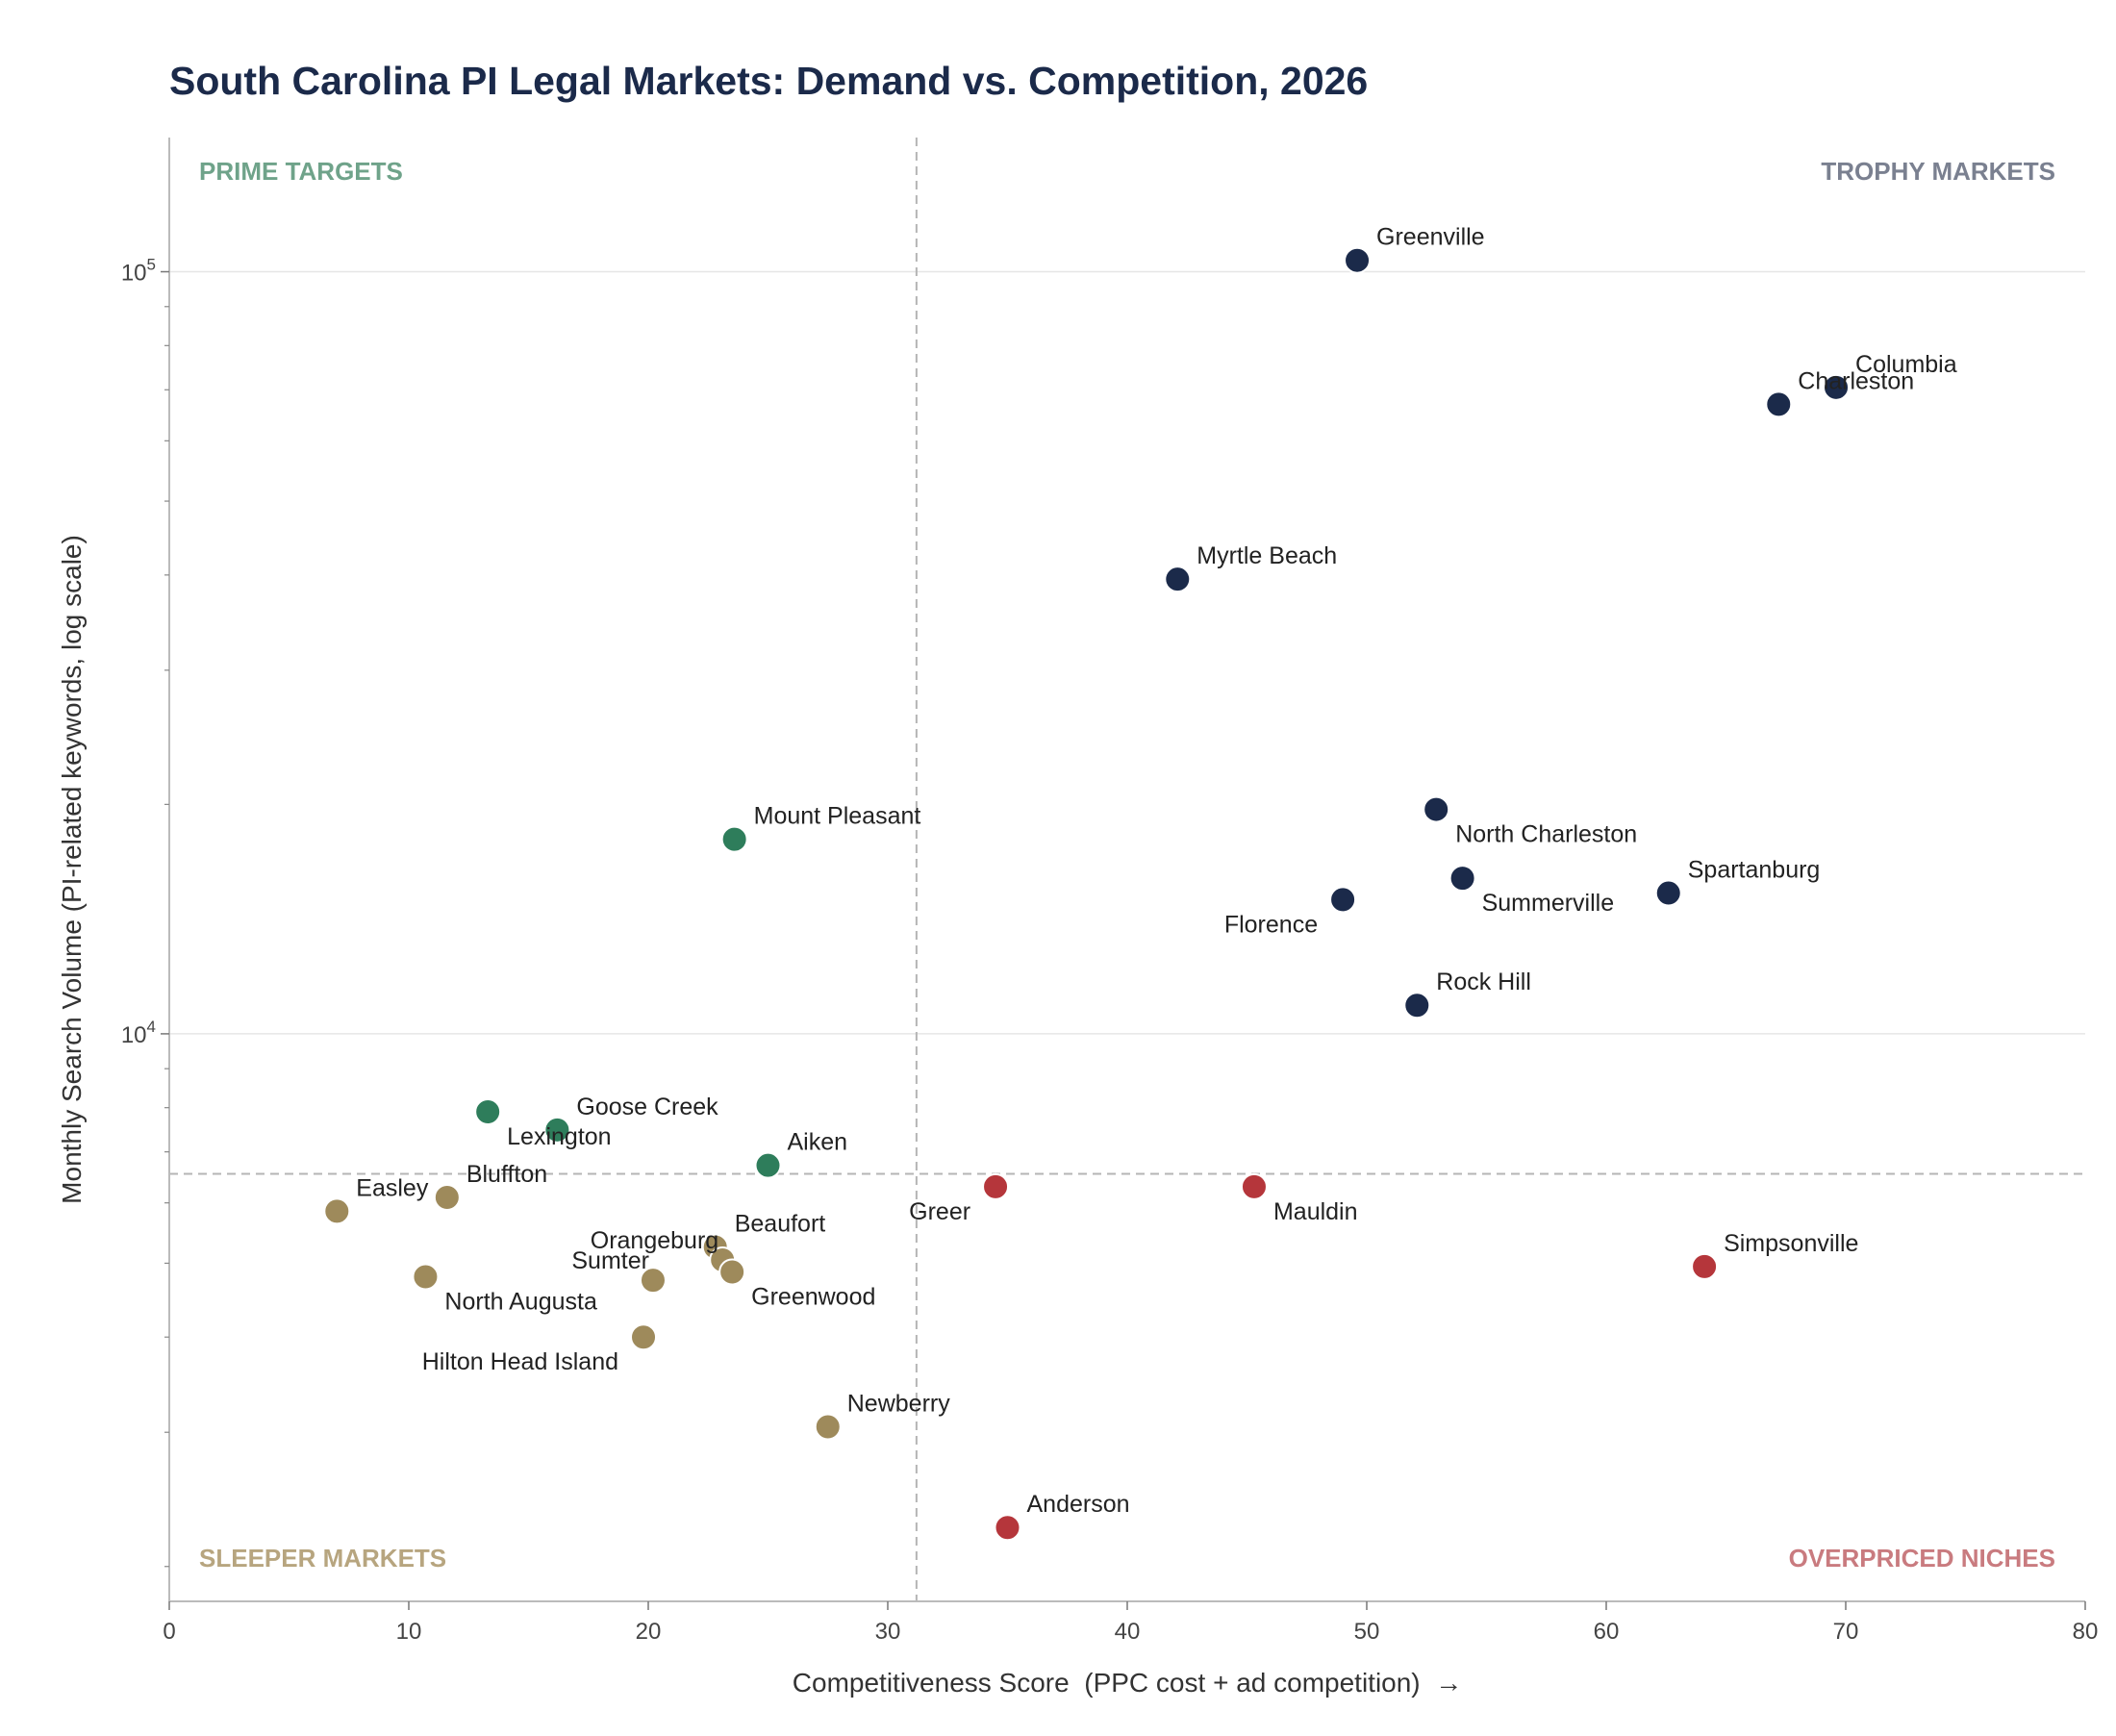 This screenshot has width=2116, height=1736. What do you see at coordinates (1430, 237) in the screenshot?
I see `label-greenville: Greenville` at bounding box center [1430, 237].